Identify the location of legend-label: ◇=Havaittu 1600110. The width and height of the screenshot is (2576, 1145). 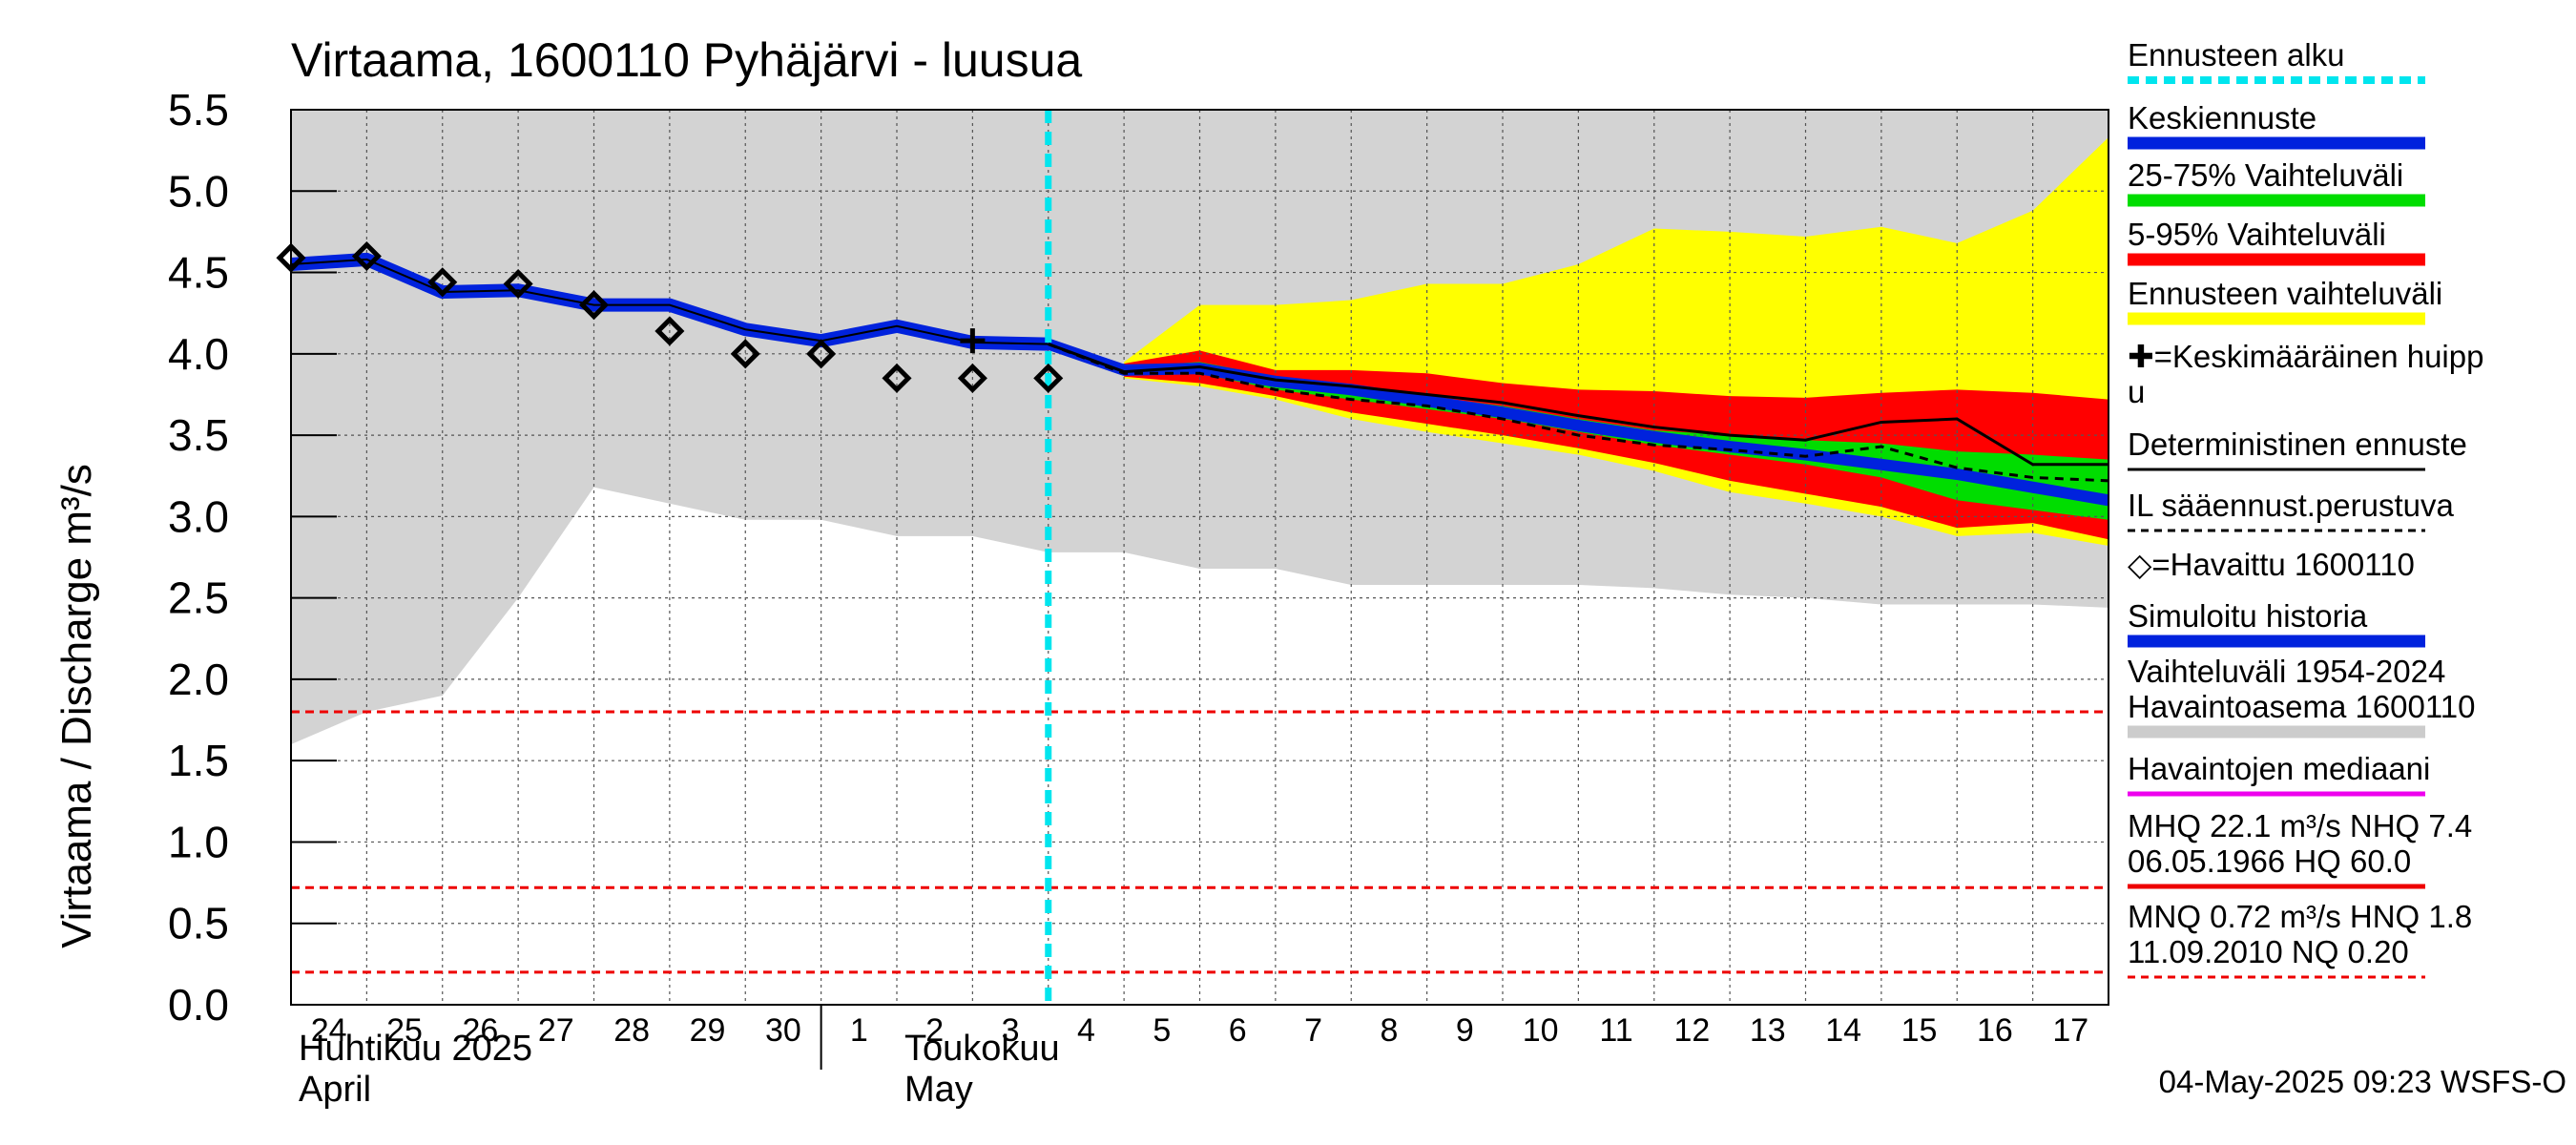
(2271, 564).